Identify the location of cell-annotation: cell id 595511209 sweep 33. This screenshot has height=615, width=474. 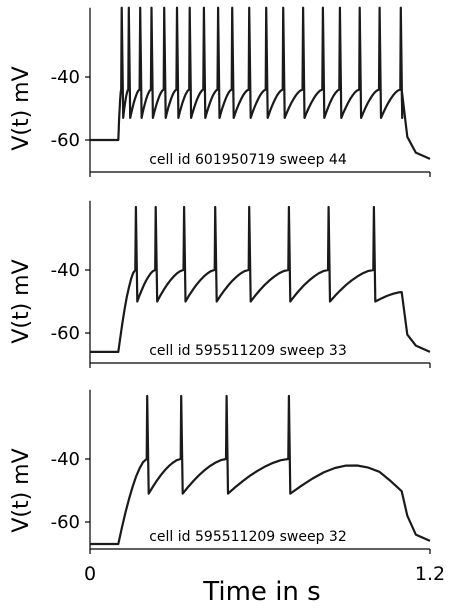
(248, 351).